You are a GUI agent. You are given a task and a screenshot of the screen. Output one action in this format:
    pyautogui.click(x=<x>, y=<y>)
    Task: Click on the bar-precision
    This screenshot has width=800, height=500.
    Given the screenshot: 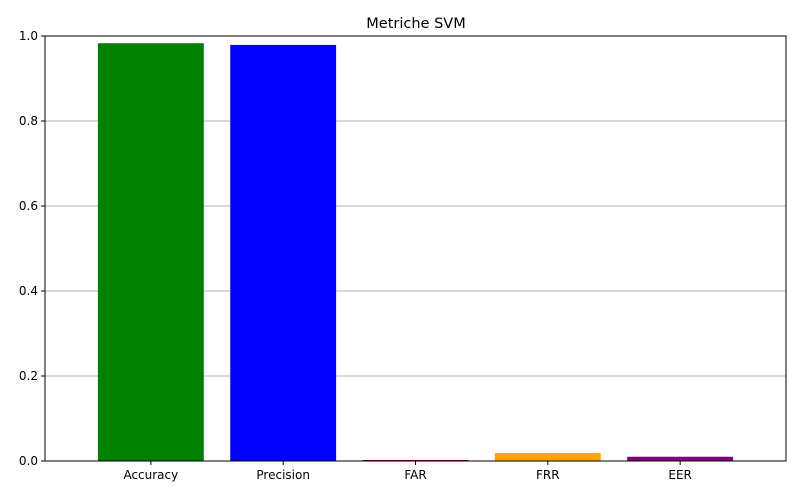 What is the action you would take?
    pyautogui.click(x=283, y=253)
    